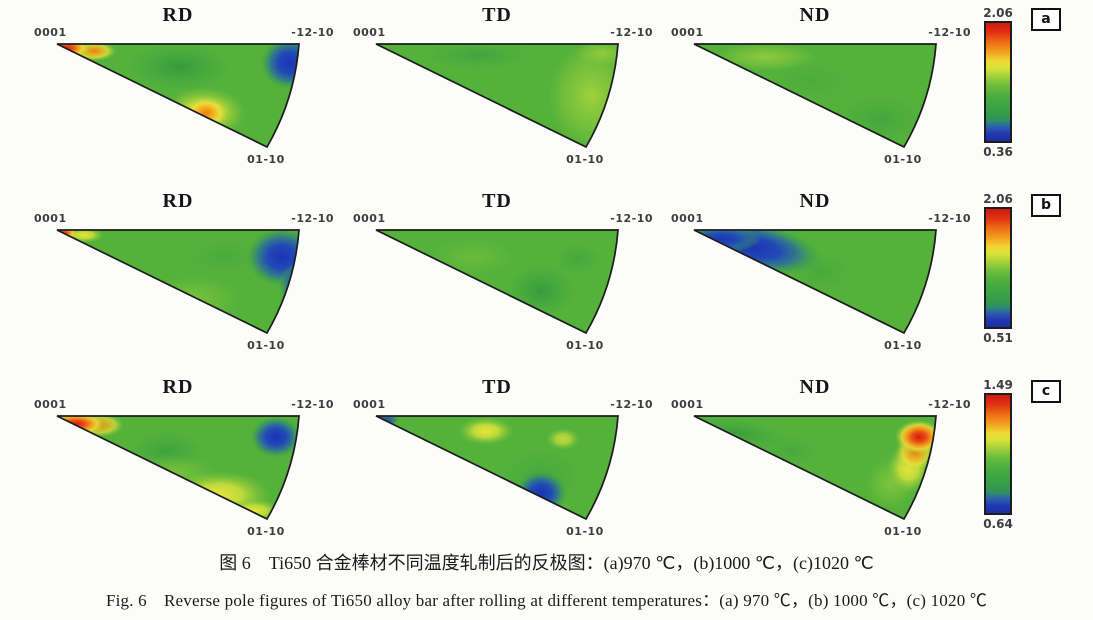 The width and height of the screenshot is (1093, 620). What do you see at coordinates (998, 524) in the screenshot?
I see `colorbar-min-value: 0.64` at bounding box center [998, 524].